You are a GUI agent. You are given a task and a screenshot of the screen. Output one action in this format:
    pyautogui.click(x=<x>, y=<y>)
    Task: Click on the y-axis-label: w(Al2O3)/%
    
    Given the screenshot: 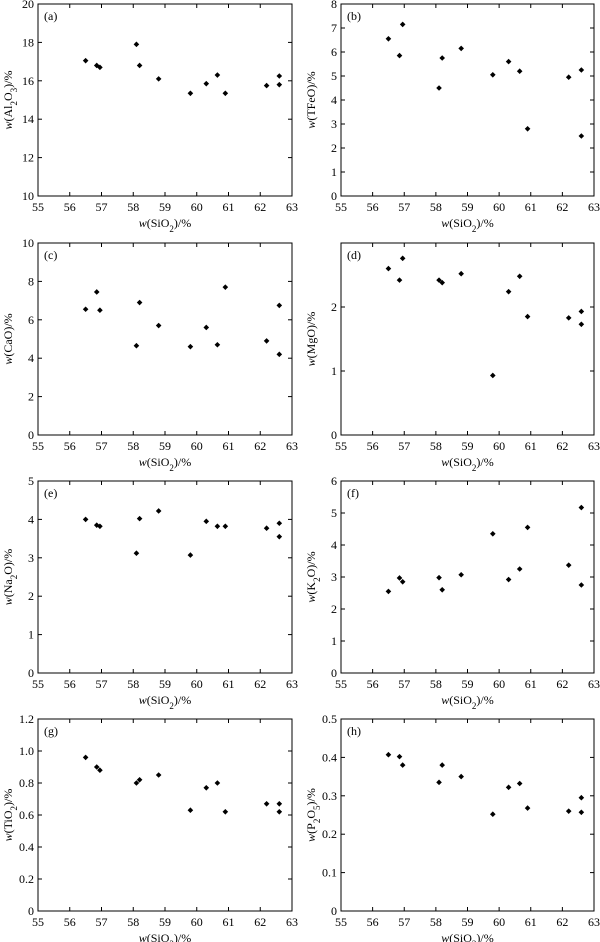 What is the action you would take?
    pyautogui.click(x=10, y=99)
    